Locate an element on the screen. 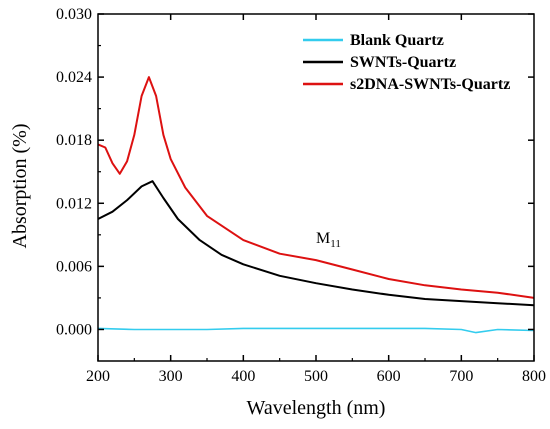  legend-label-1: SWNTs-Quartz is located at coordinates (403, 62).